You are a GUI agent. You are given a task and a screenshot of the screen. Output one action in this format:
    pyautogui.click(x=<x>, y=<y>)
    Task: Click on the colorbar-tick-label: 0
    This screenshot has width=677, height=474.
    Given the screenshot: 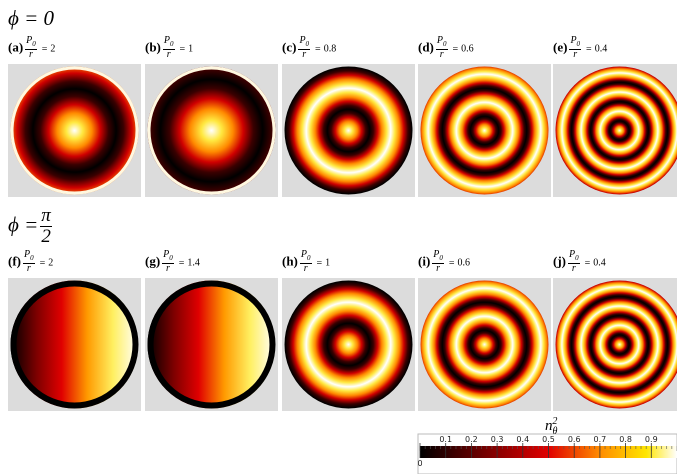 What is the action you would take?
    pyautogui.click(x=420, y=463)
    